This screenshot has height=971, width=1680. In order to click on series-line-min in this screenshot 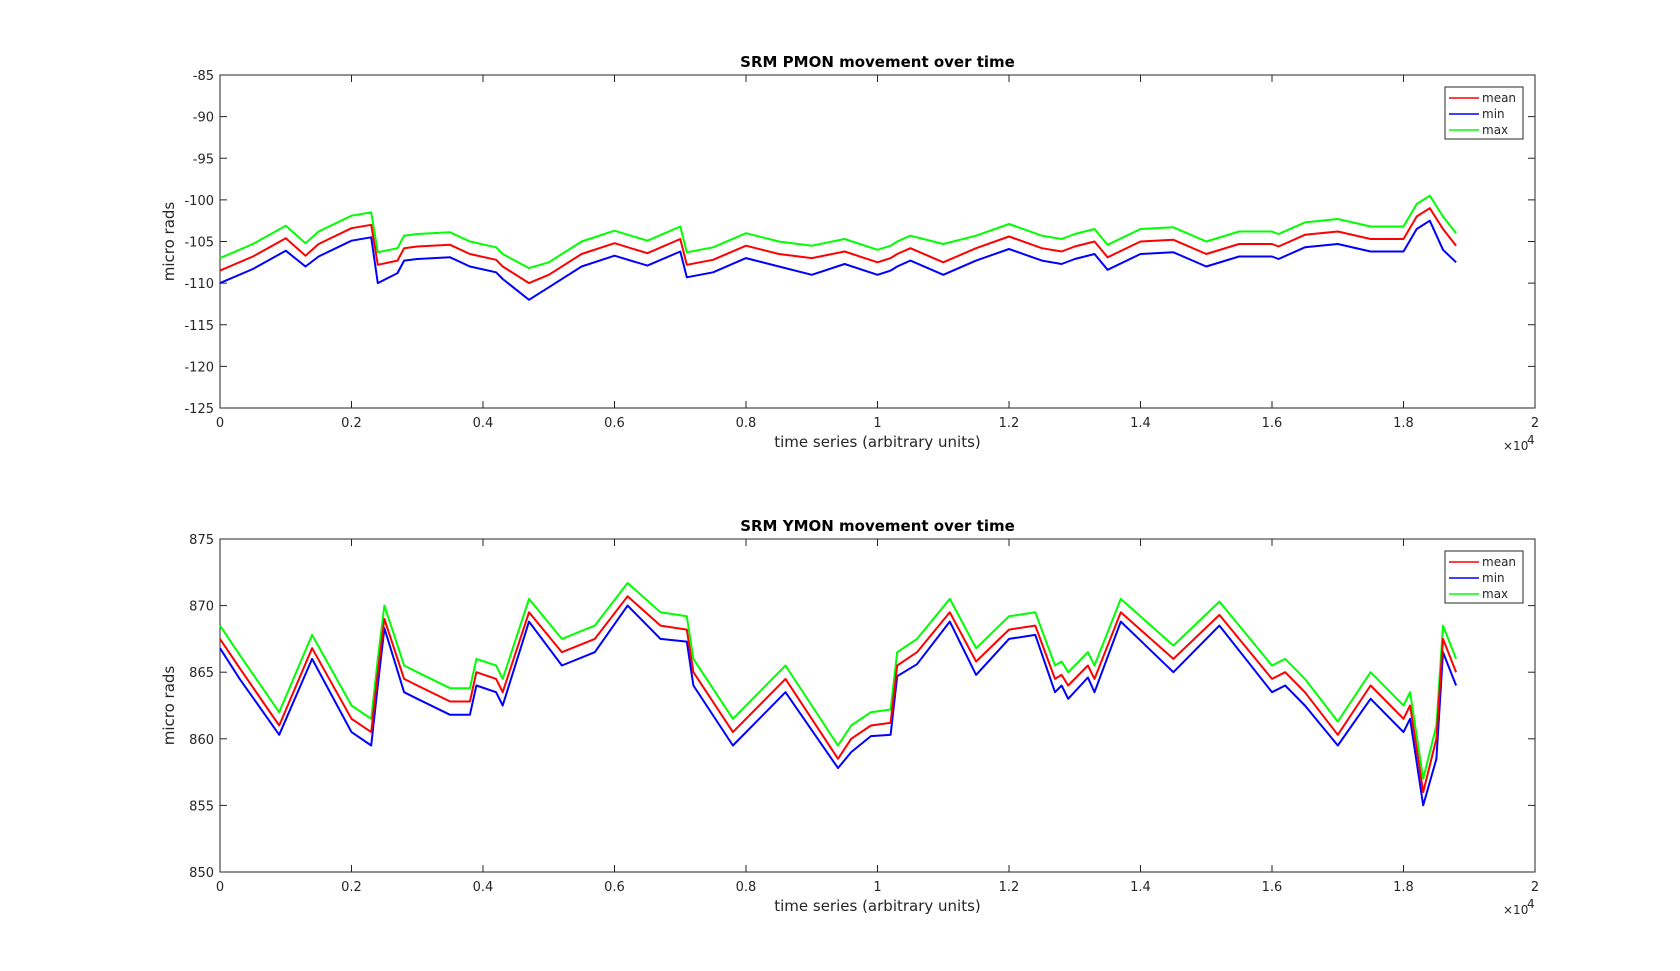, I will do `click(838, 260)`.